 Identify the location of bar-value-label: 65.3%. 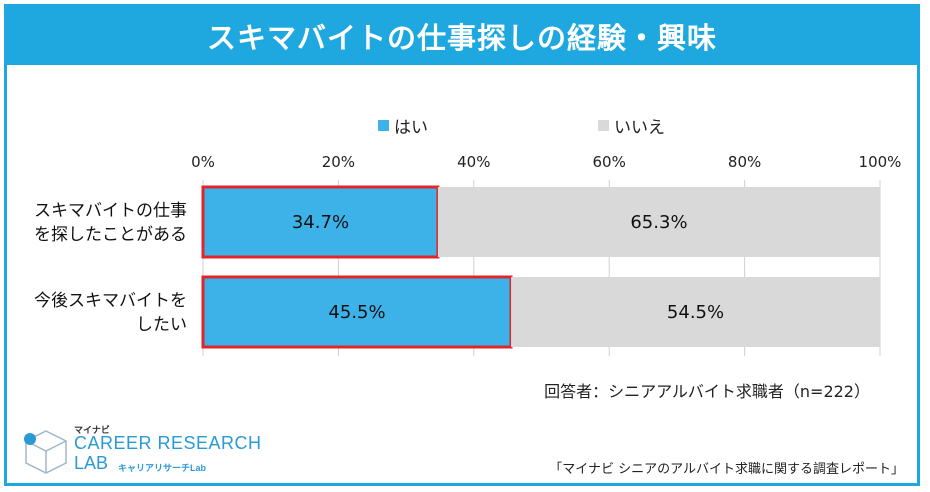
(658, 222).